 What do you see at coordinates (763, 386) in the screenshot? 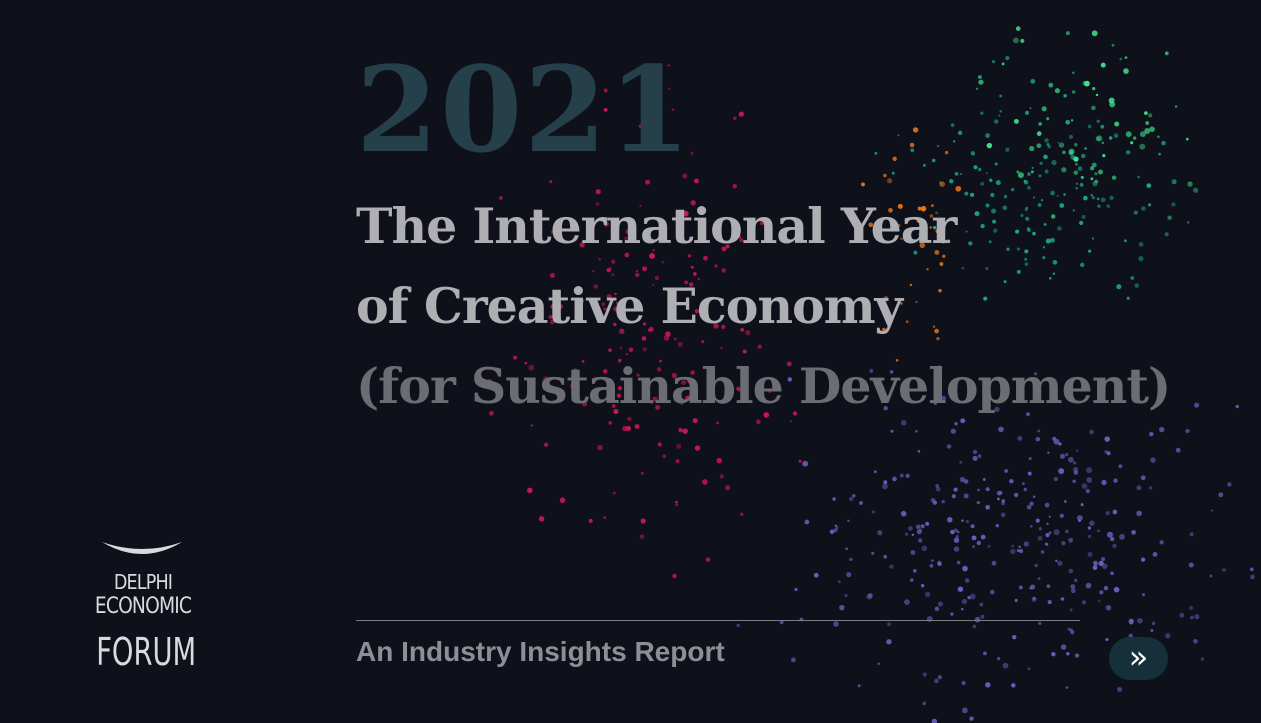
I see `title-line-3: (for Sustainable Development)` at bounding box center [763, 386].